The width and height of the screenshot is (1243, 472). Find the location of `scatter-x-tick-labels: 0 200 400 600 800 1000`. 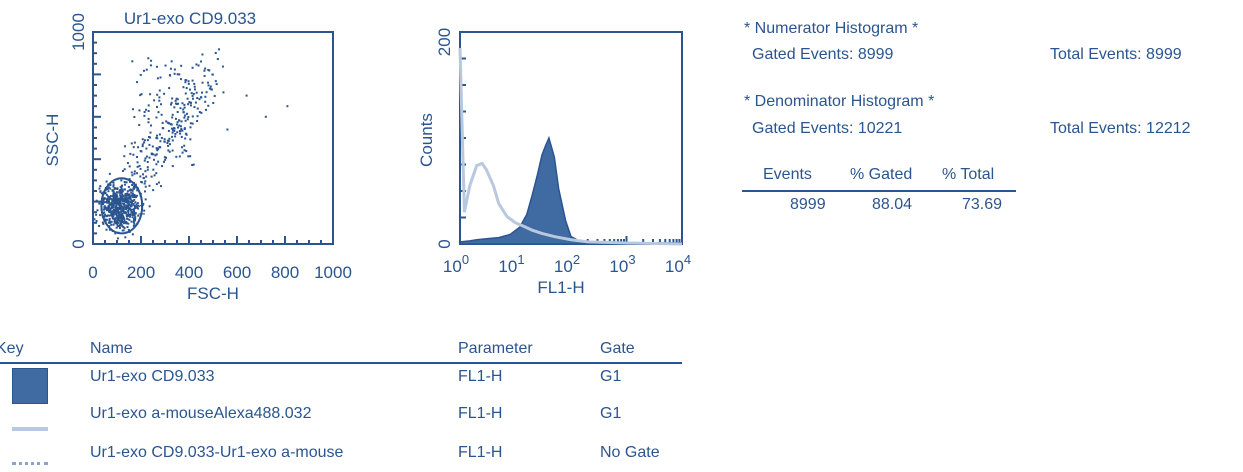

scatter-x-tick-labels: 0 200 400 600 800 1000 is located at coordinates (220, 272).